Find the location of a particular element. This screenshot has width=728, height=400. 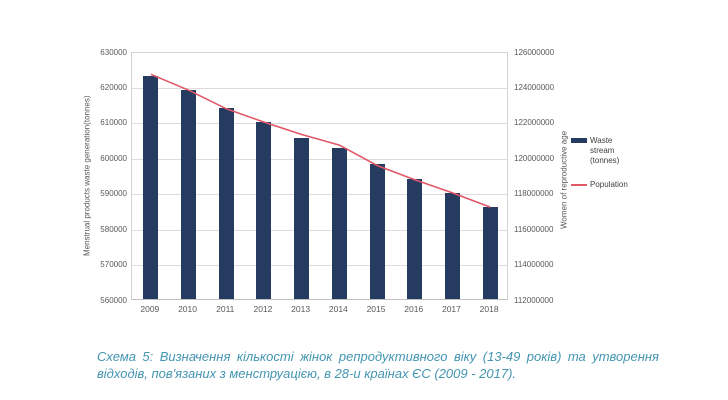

x-axis-label: 2014 is located at coordinates (338, 309).